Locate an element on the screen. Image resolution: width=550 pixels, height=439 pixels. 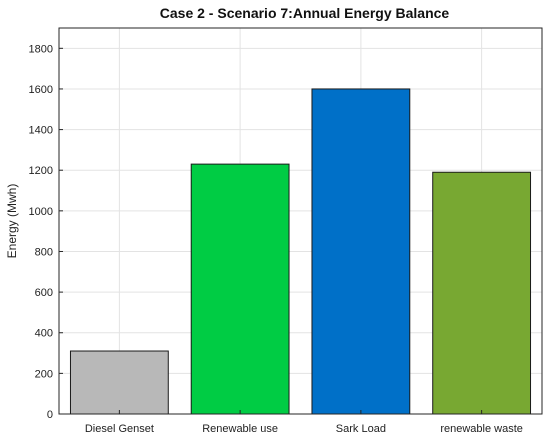
x-tick-label: renewable waste is located at coordinates (481, 429).